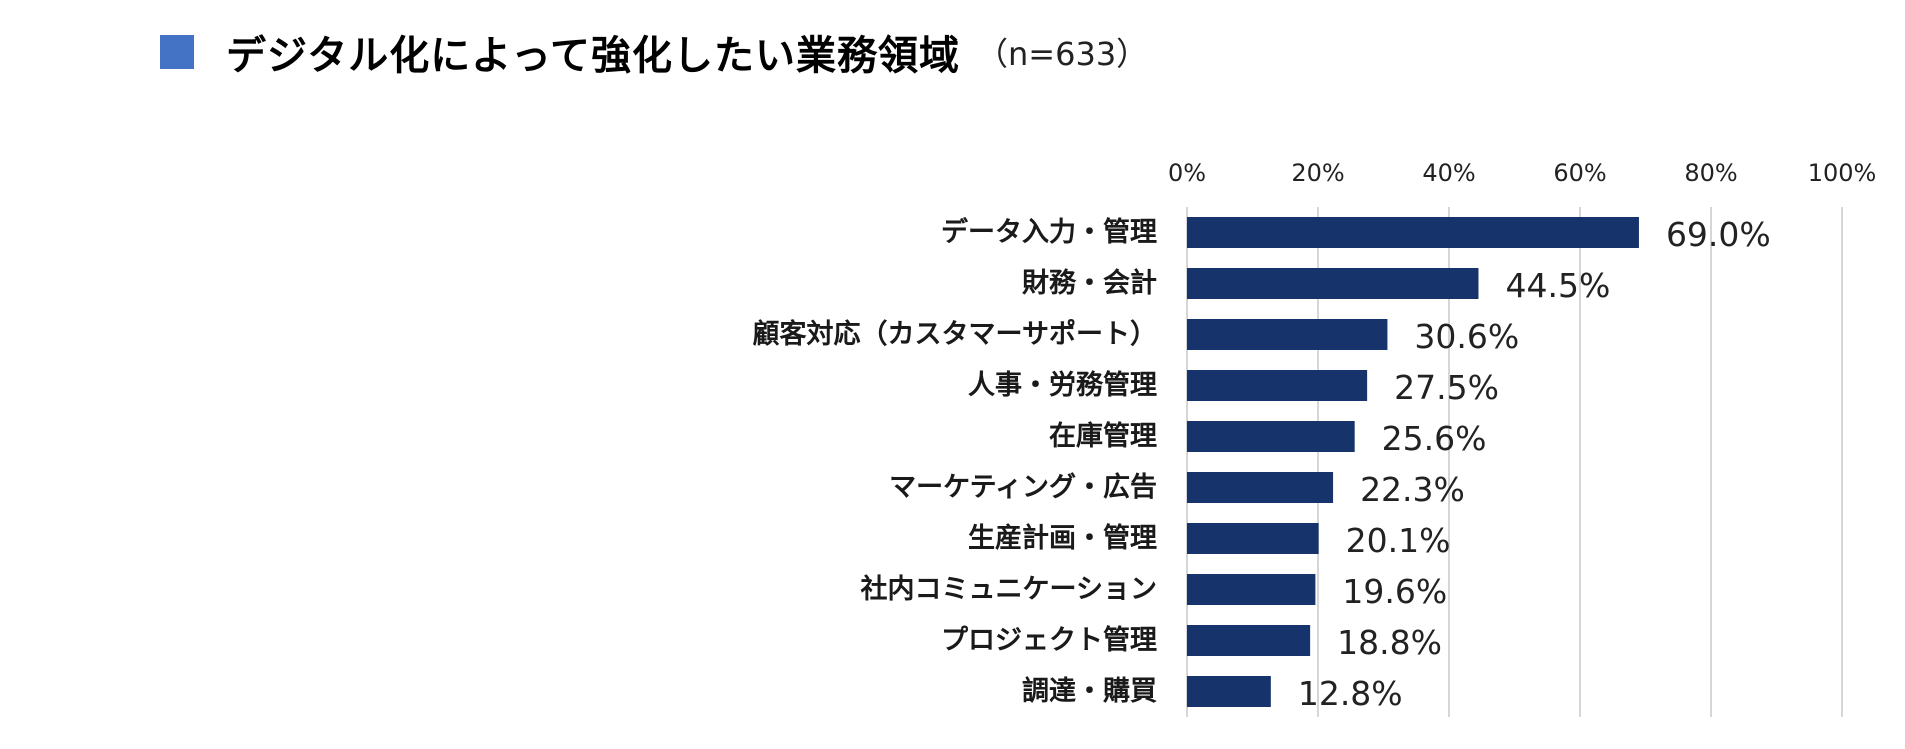  Describe the element at coordinates (1350, 693) in the screenshot. I see `data-label: 12.8%` at that location.